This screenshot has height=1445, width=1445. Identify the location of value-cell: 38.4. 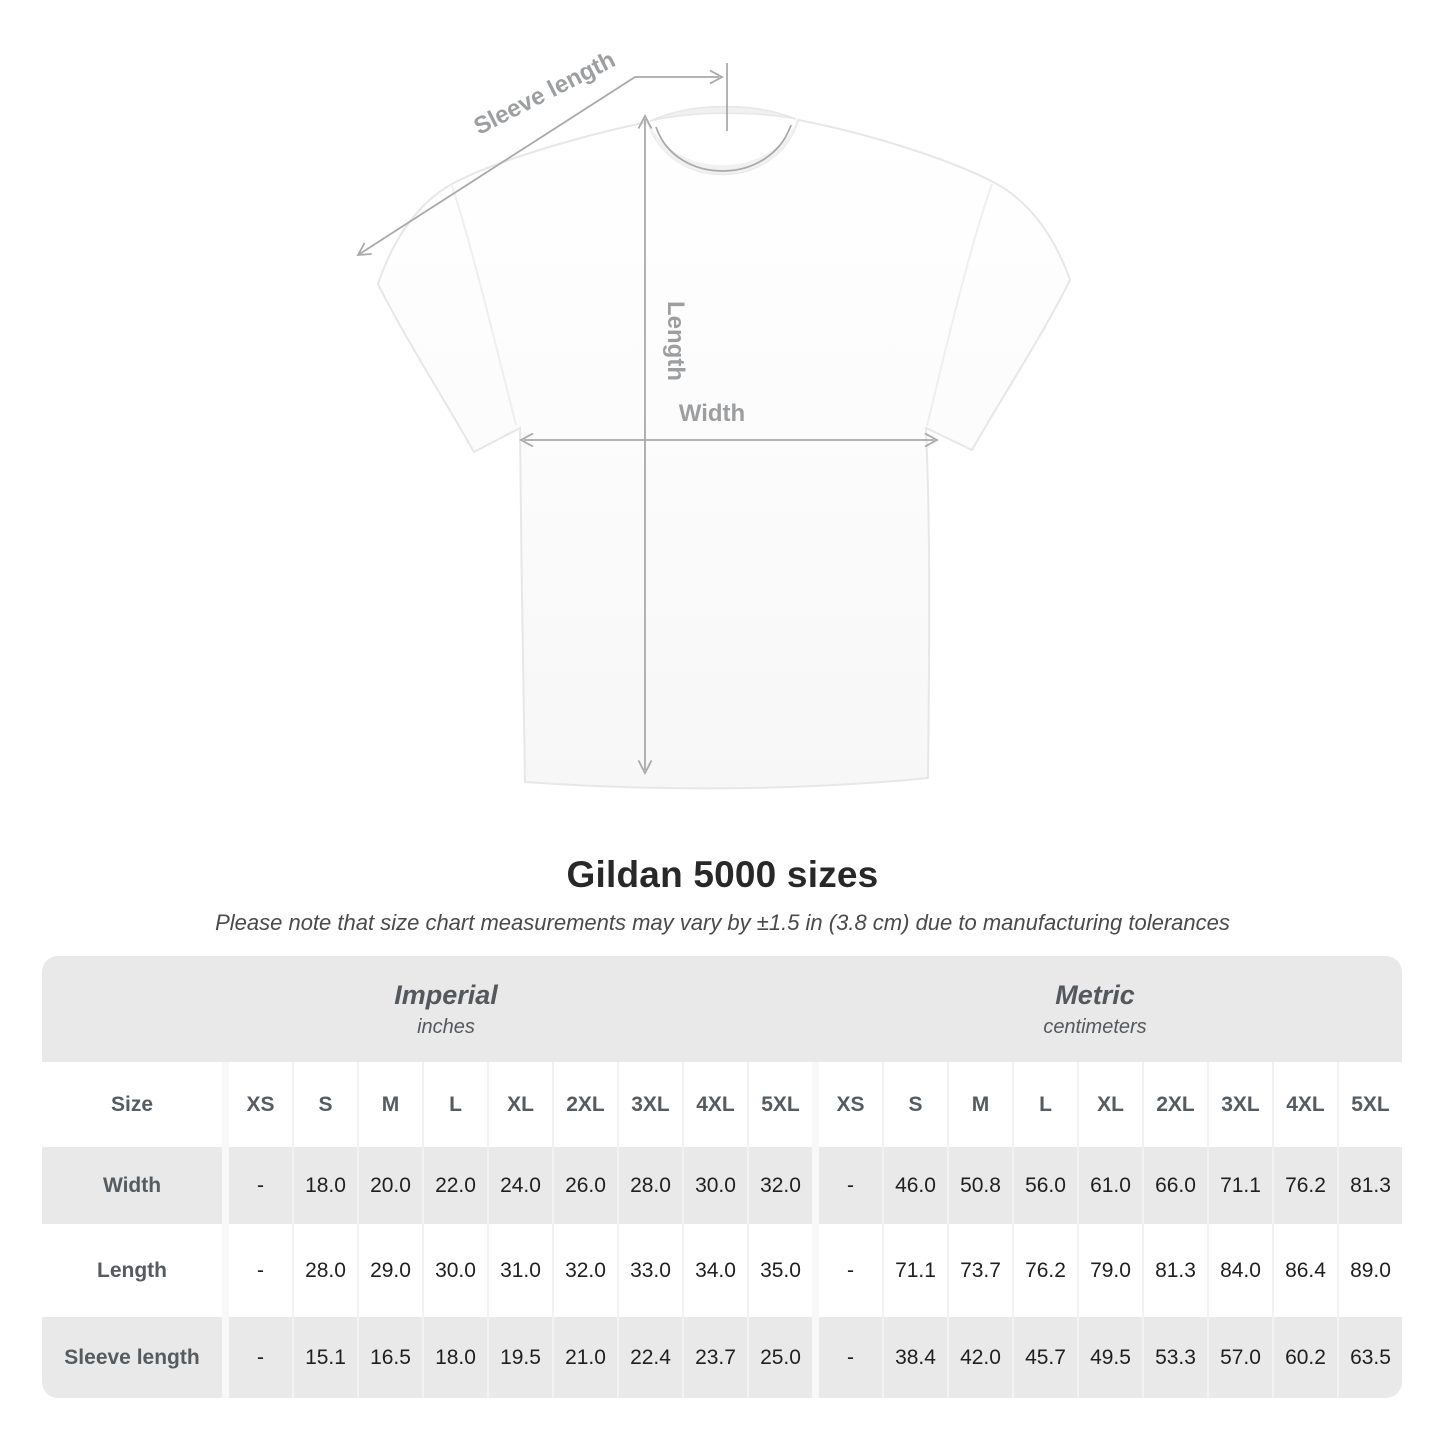
(915, 1357).